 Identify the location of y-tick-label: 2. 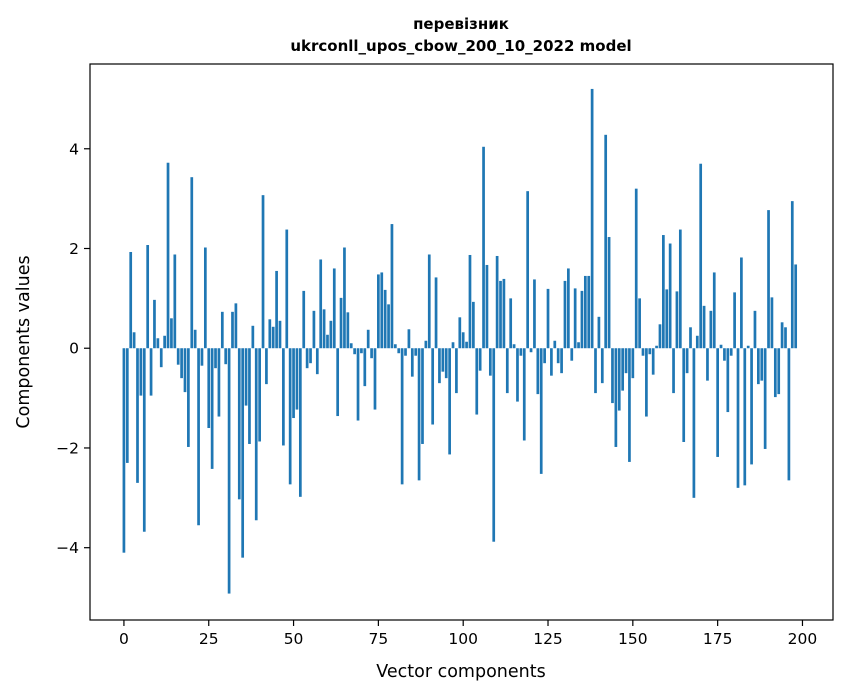
(74, 249).